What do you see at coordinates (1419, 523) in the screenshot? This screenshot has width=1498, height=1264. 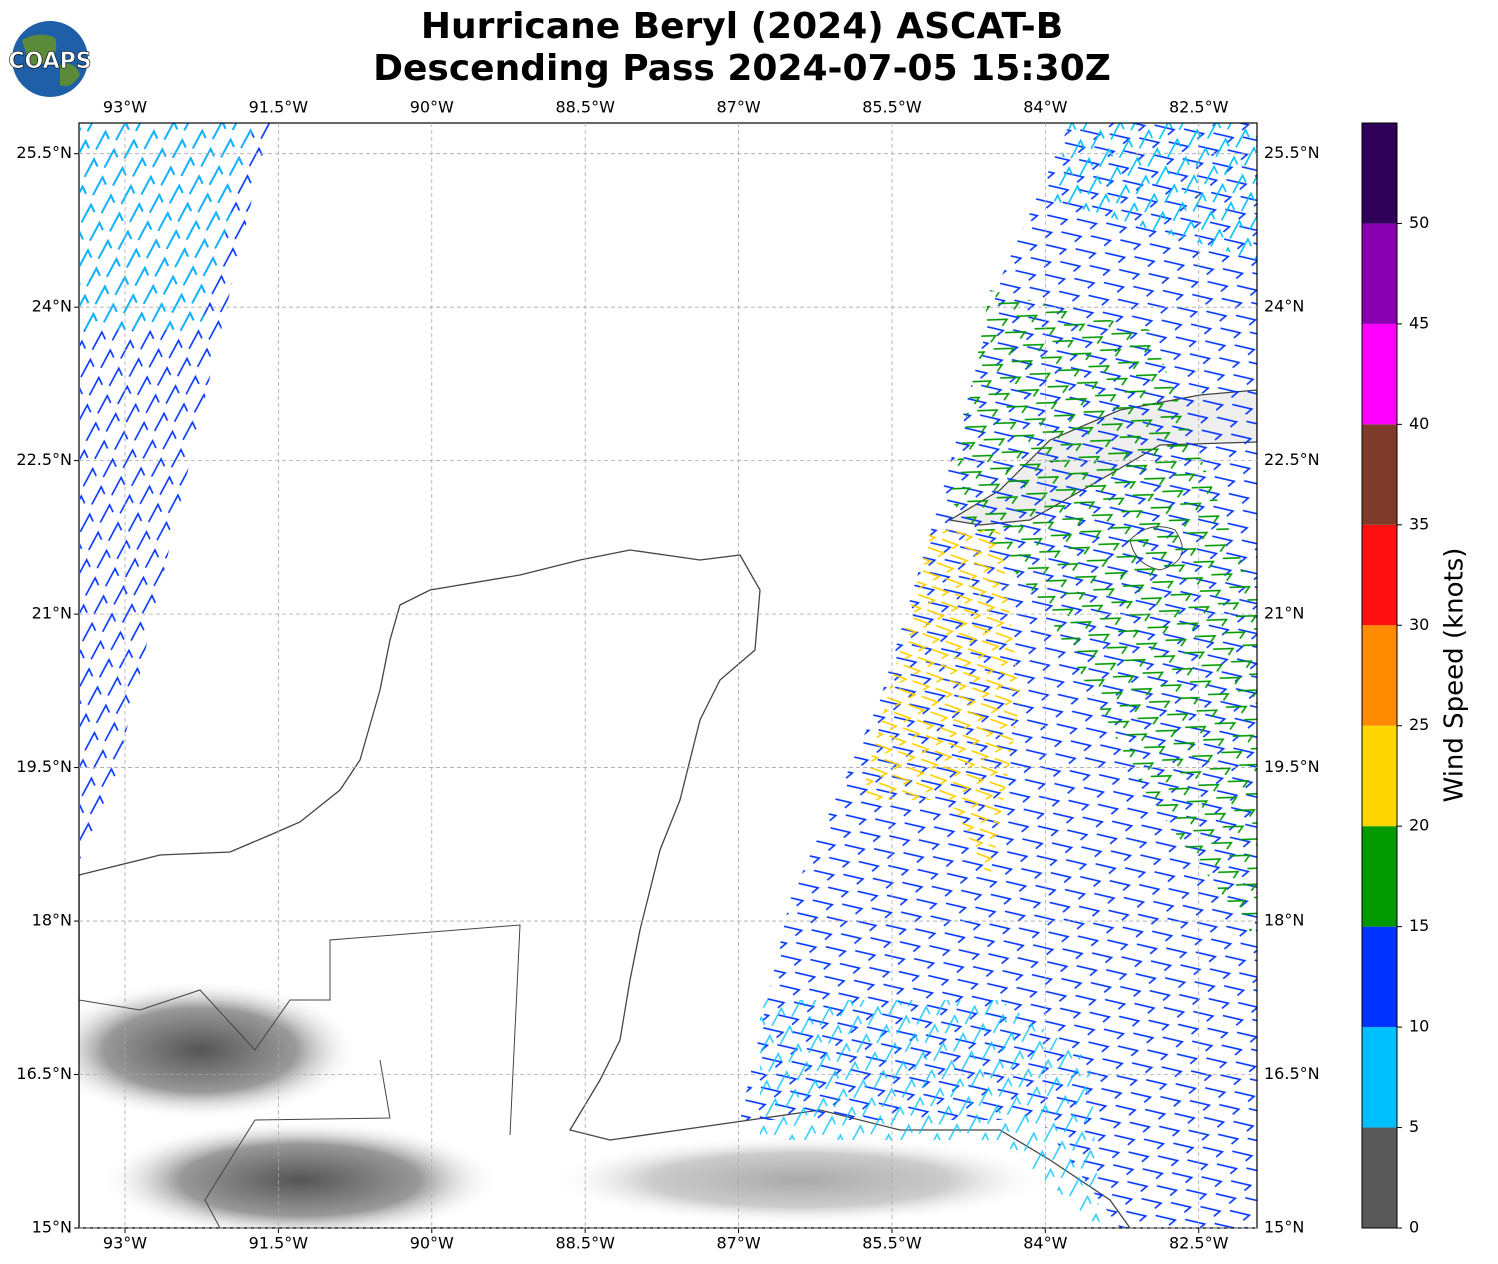 I see `colorbar-tick-label: 35` at bounding box center [1419, 523].